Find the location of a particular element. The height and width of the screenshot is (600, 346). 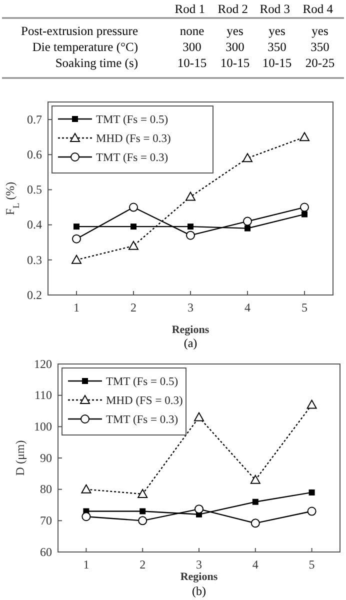

category-label: Post-extrusion pressure is located at coordinates (79, 31).